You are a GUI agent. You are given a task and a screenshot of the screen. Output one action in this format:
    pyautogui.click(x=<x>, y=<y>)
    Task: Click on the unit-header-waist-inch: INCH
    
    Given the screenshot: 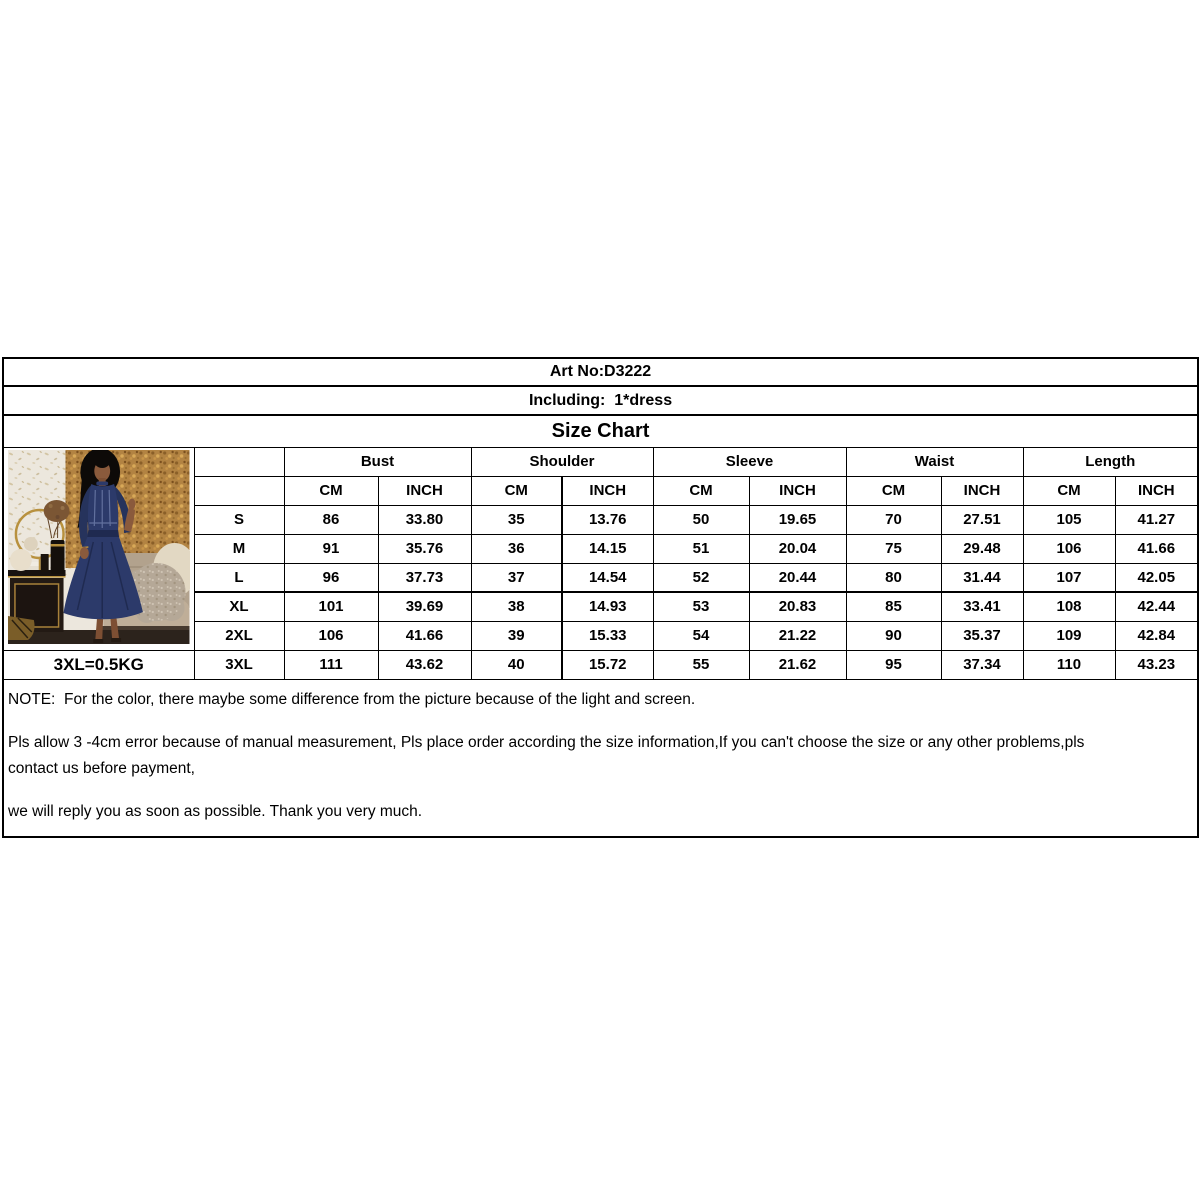 What is the action you would take?
    pyautogui.click(x=982, y=490)
    